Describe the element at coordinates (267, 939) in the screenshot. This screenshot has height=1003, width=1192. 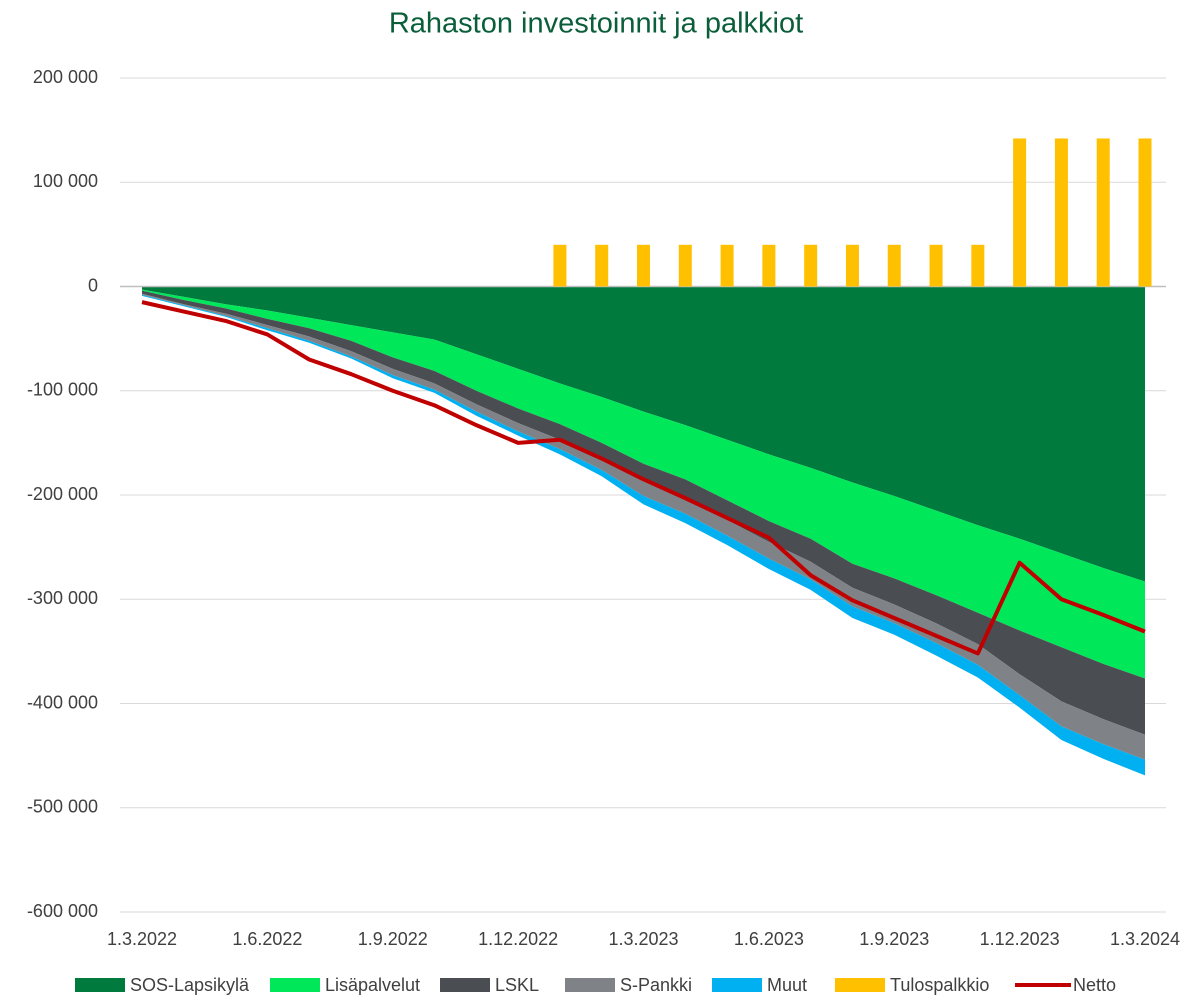
I see `x-tick-label: 1.6.2022` at that location.